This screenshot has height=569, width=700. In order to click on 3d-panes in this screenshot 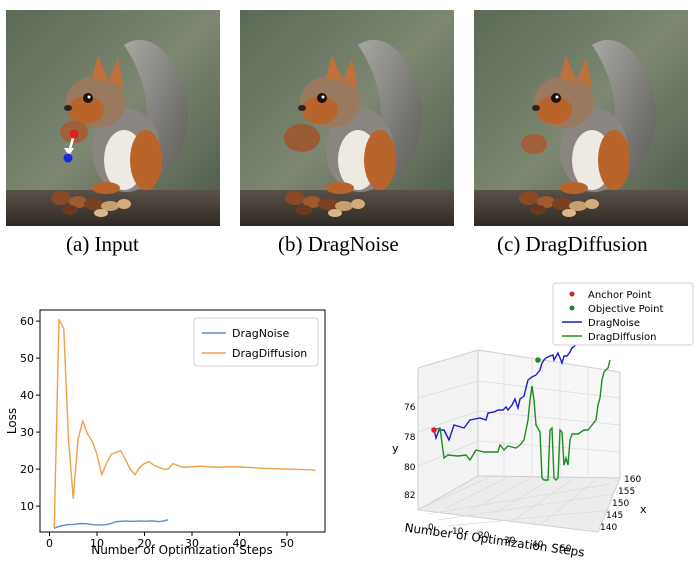, I will do `click(518, 441)`.